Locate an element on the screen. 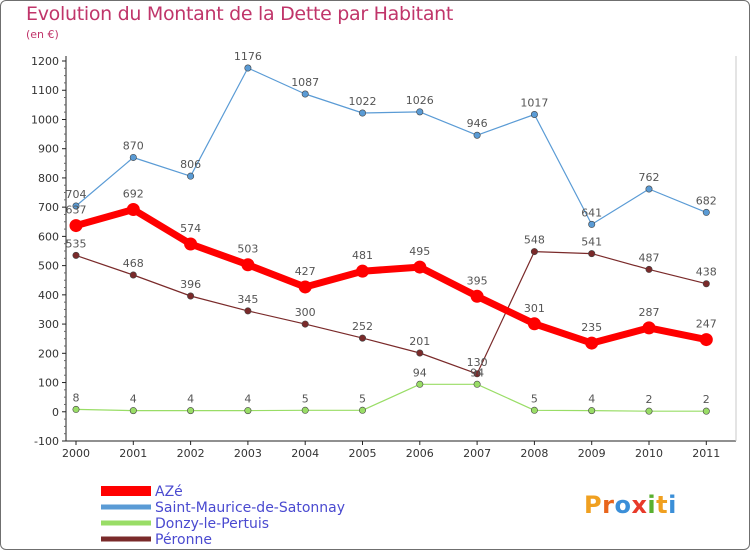 This screenshot has height=550, width=750. y-tick-label: 1100 is located at coordinates (45, 90).